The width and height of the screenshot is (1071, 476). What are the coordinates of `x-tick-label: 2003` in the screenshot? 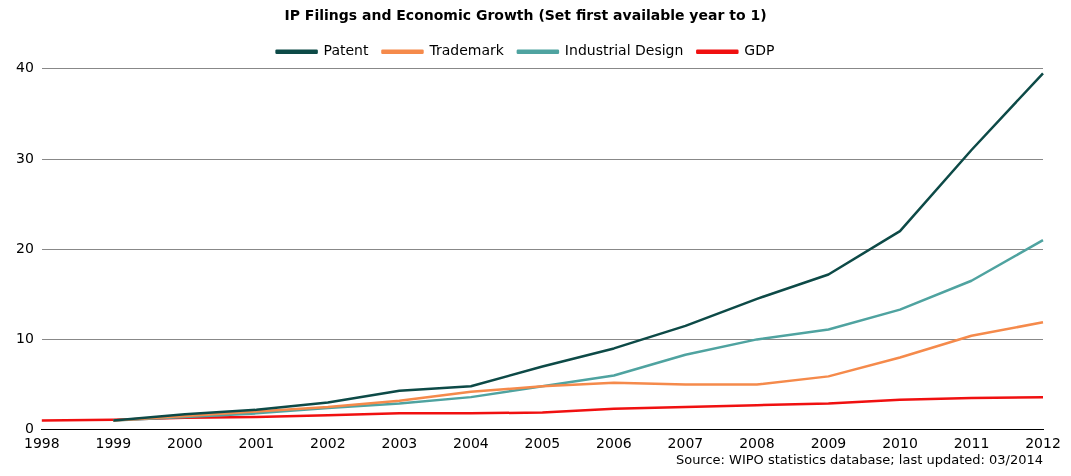 It's located at (399, 442).